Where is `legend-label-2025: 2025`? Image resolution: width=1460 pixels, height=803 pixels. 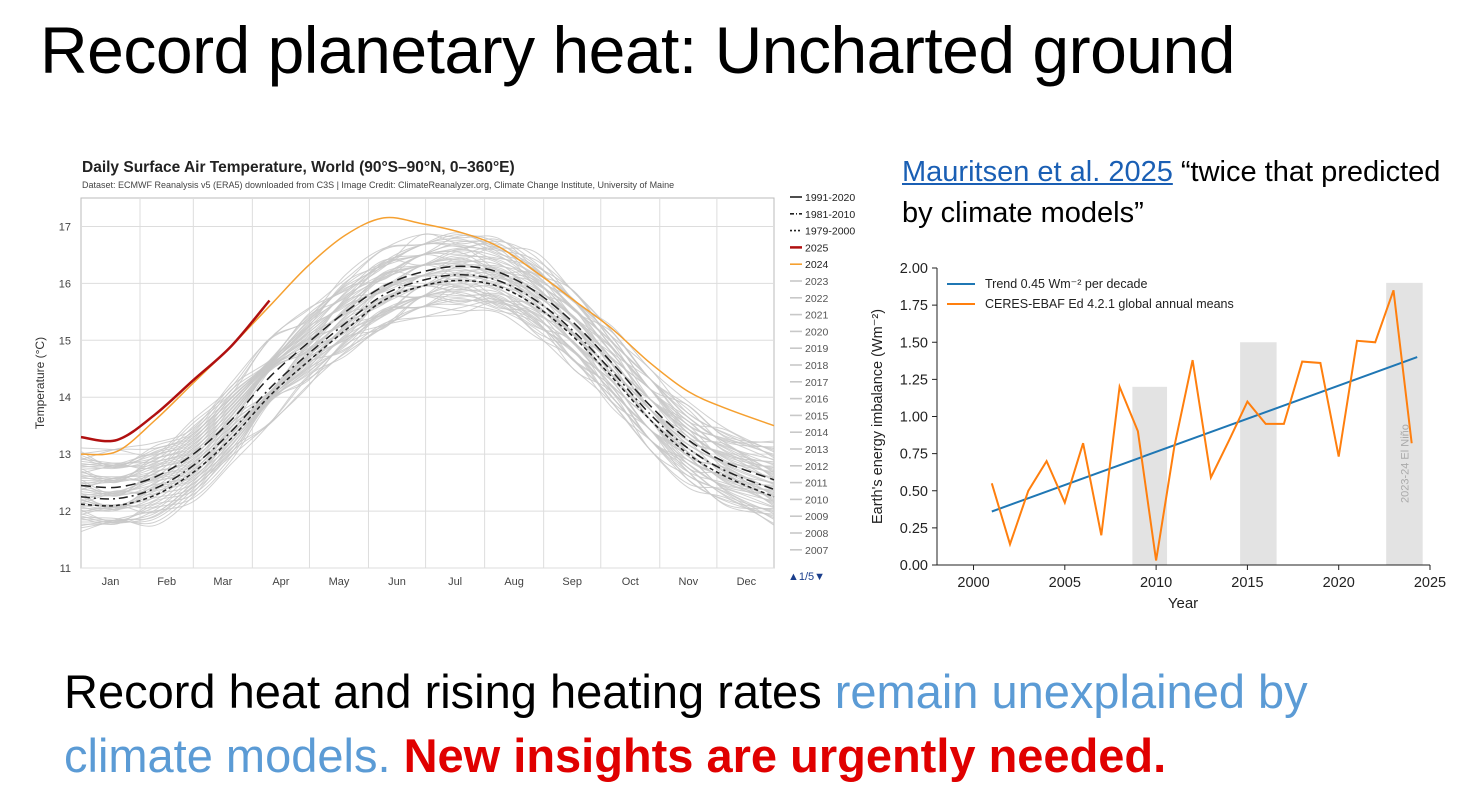 legend-label-2025: 2025 is located at coordinates (817, 248).